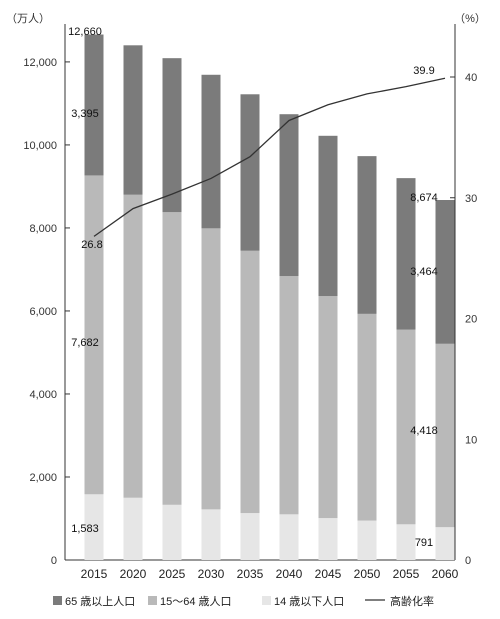  What do you see at coordinates (133, 574) in the screenshot?
I see `x-tick-label-2020: 2020` at bounding box center [133, 574].